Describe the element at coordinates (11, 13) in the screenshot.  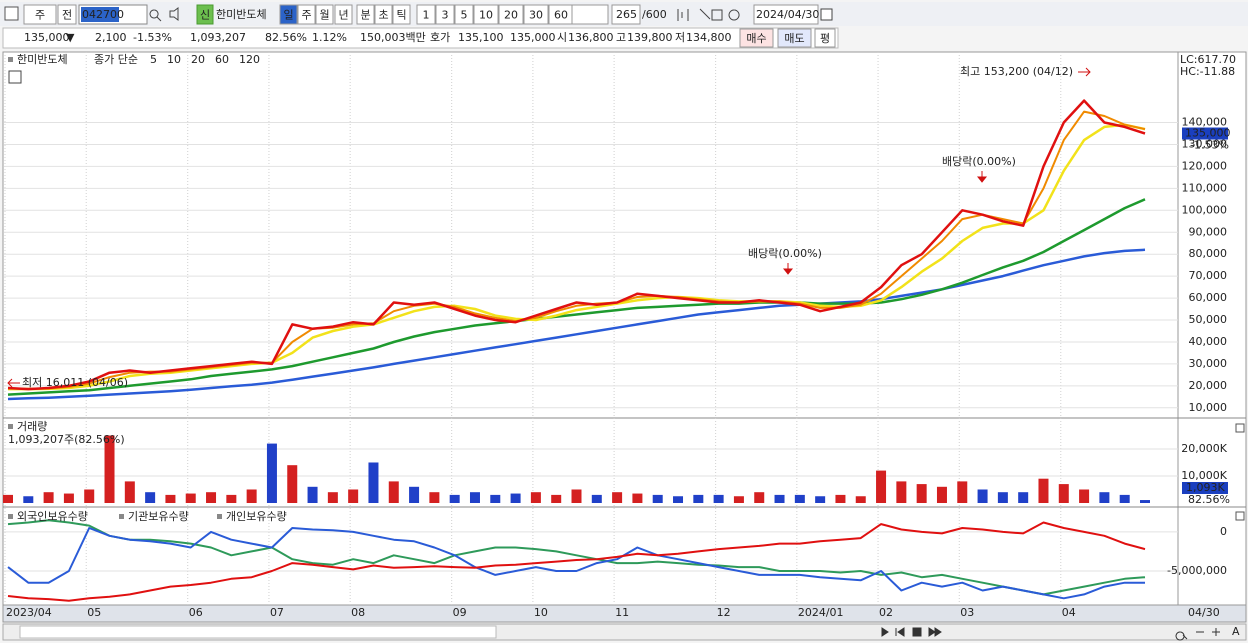
I see `menu-icon` at that location.